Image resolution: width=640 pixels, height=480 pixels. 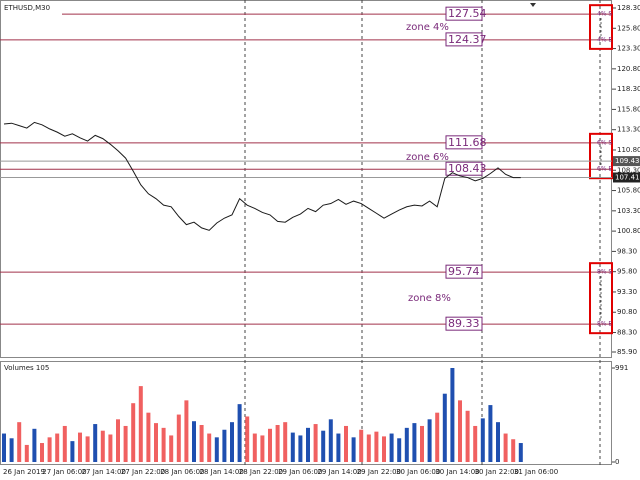 What do you see at coordinates (627, 333) in the screenshot?
I see `y-tick-label: 88.30` at bounding box center [627, 333].